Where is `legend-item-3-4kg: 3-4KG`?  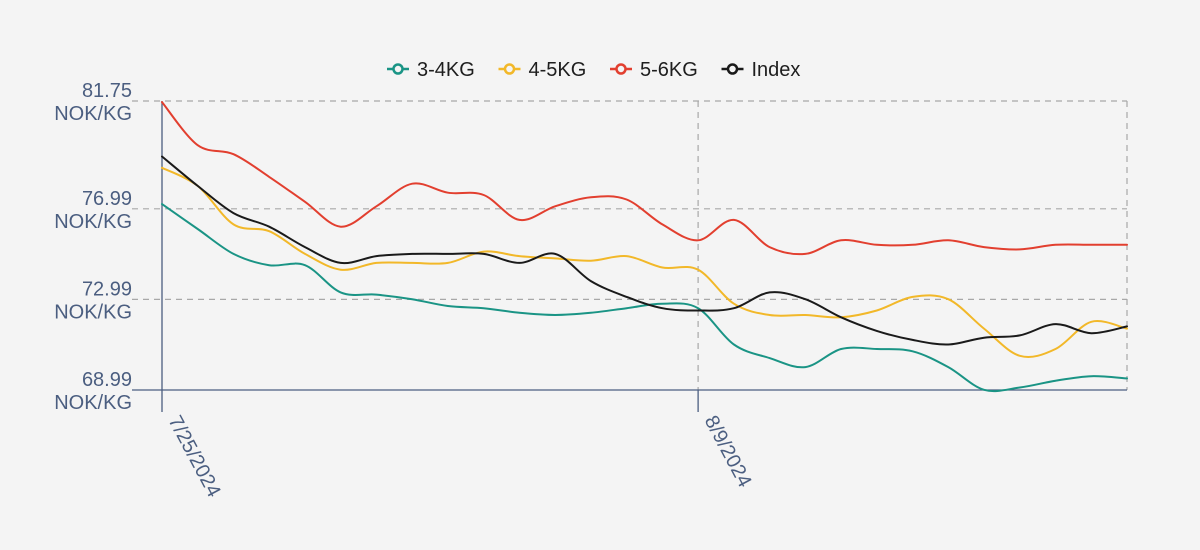 legend-item-3-4kg: 3-4KG is located at coordinates (431, 70).